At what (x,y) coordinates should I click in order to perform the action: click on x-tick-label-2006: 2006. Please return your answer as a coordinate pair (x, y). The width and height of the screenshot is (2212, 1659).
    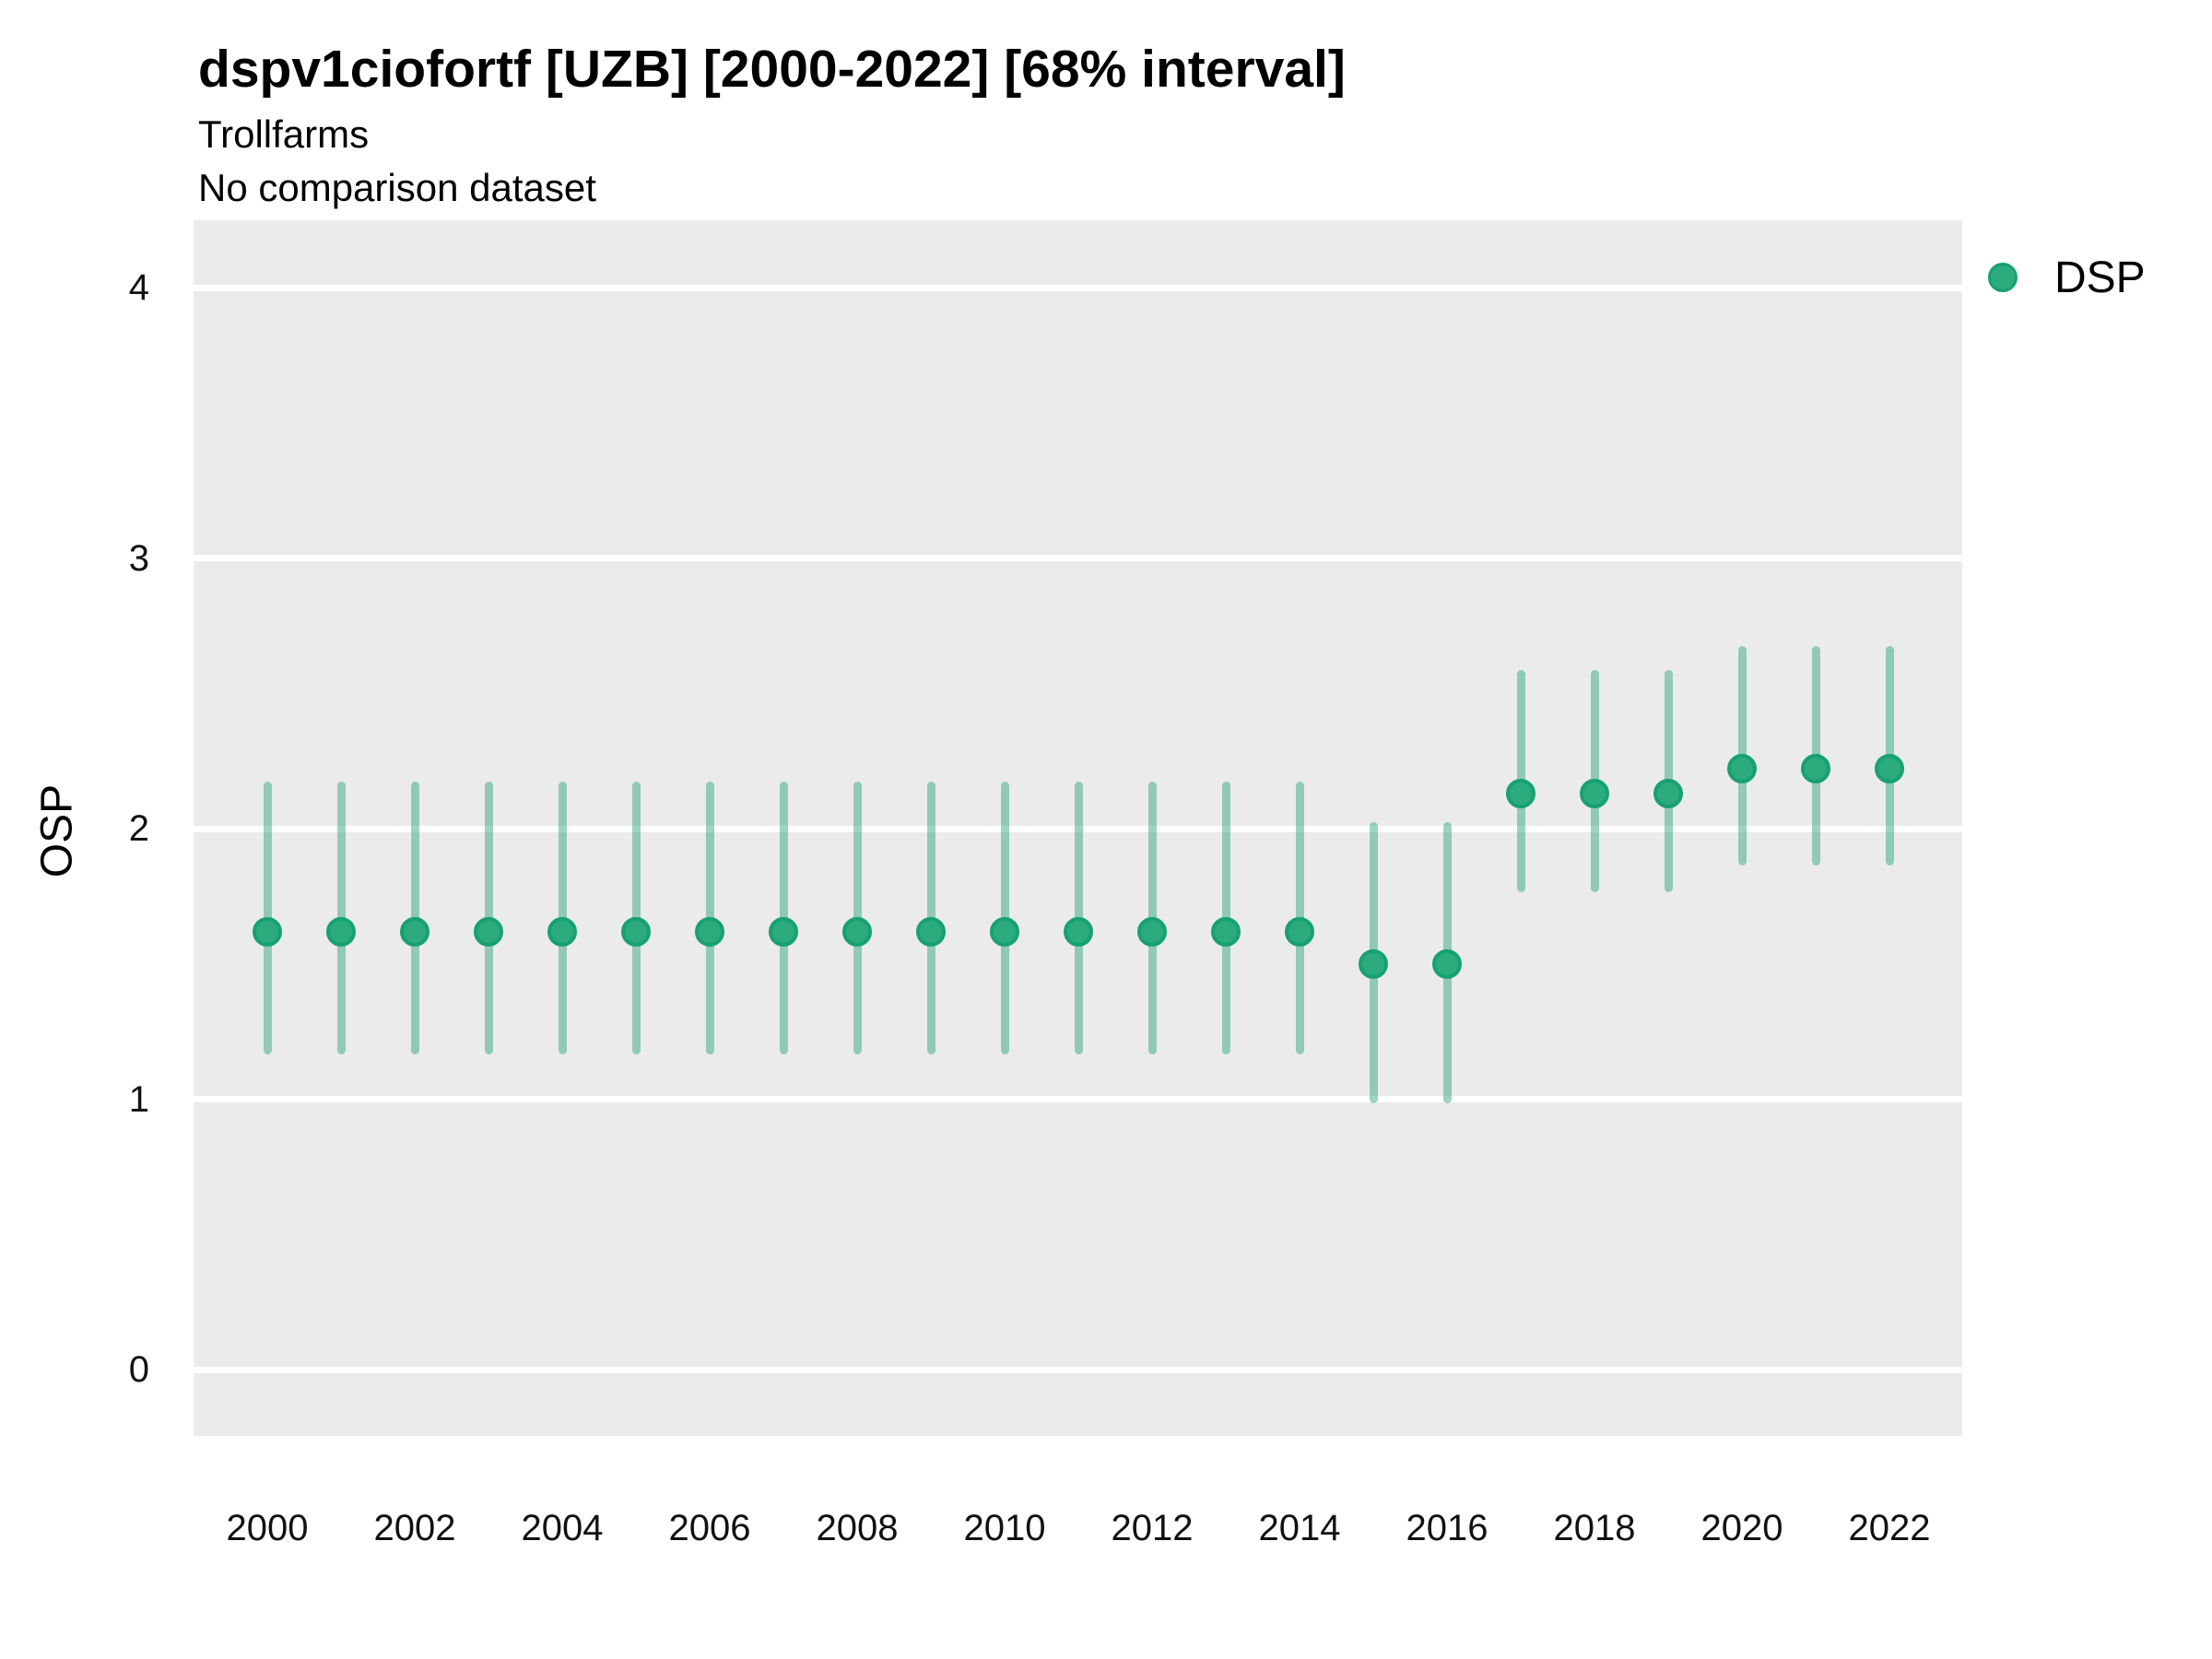
    Looking at the image, I should click on (709, 1528).